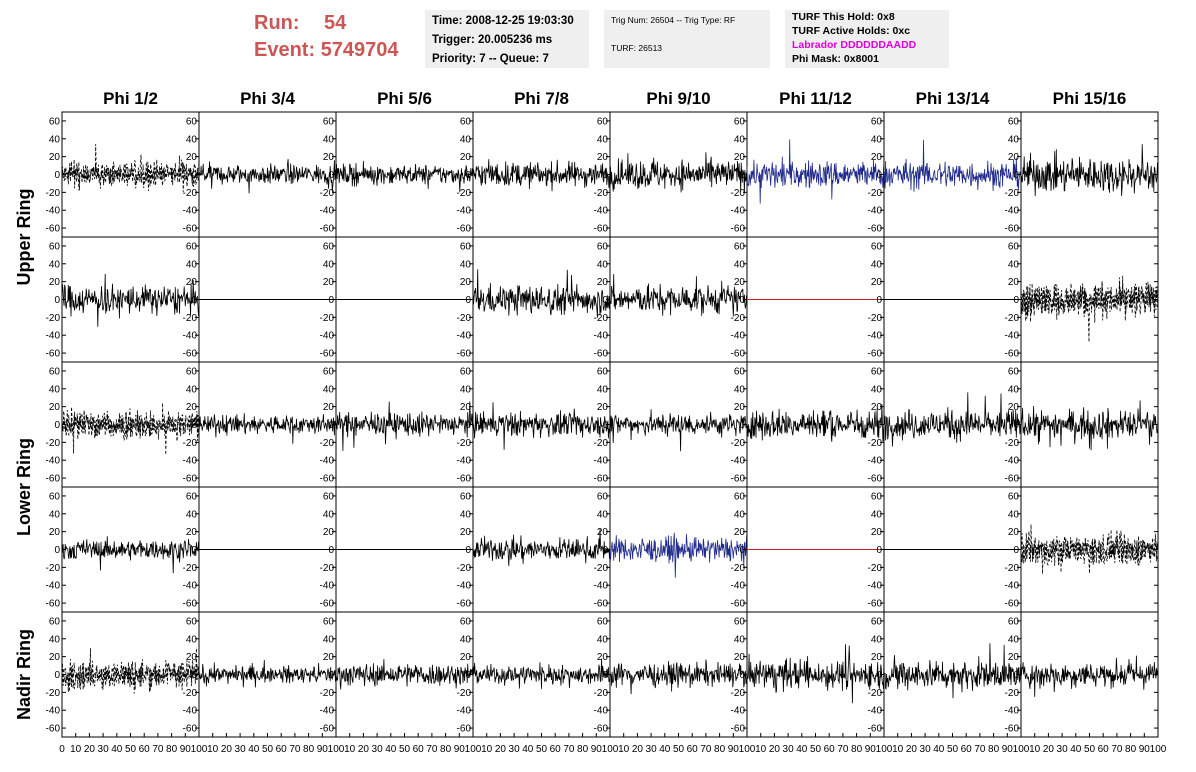 This screenshot has width=1196, height=772. I want to click on x-tick-label: 70, so click(843, 749).